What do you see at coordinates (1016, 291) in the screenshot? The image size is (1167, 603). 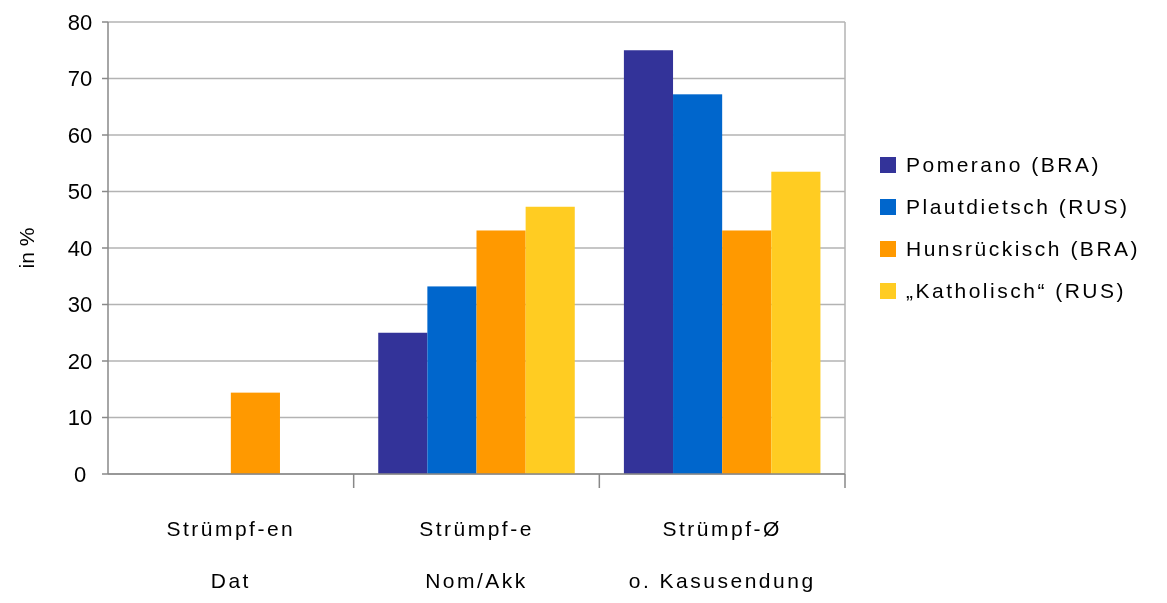 I see `legend-label: „Katholisch“ (RUS)` at bounding box center [1016, 291].